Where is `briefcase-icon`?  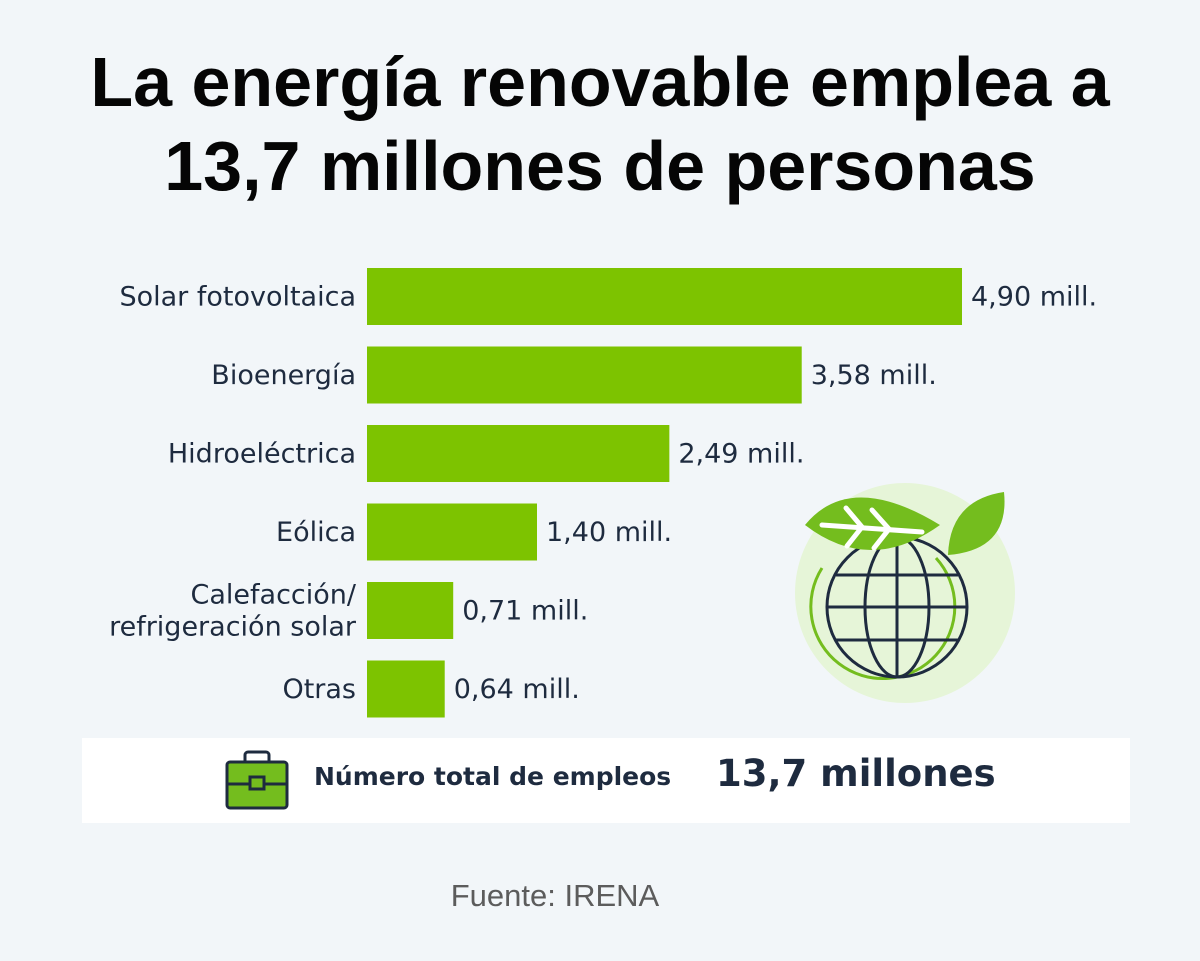
briefcase-icon is located at coordinates (257, 780).